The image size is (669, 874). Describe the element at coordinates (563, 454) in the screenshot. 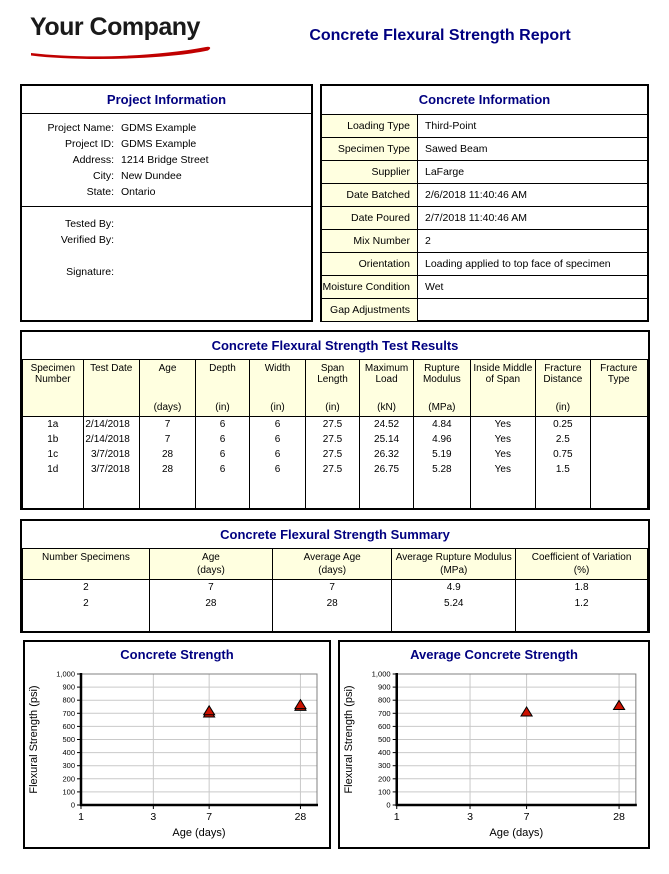

I see `table-cell: 0.75` at that location.